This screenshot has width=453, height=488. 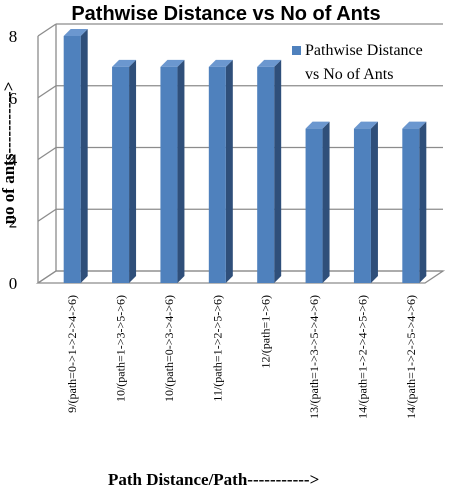 I want to click on y-tick-labels: 0 2 4 6 8, so click(x=13, y=160).